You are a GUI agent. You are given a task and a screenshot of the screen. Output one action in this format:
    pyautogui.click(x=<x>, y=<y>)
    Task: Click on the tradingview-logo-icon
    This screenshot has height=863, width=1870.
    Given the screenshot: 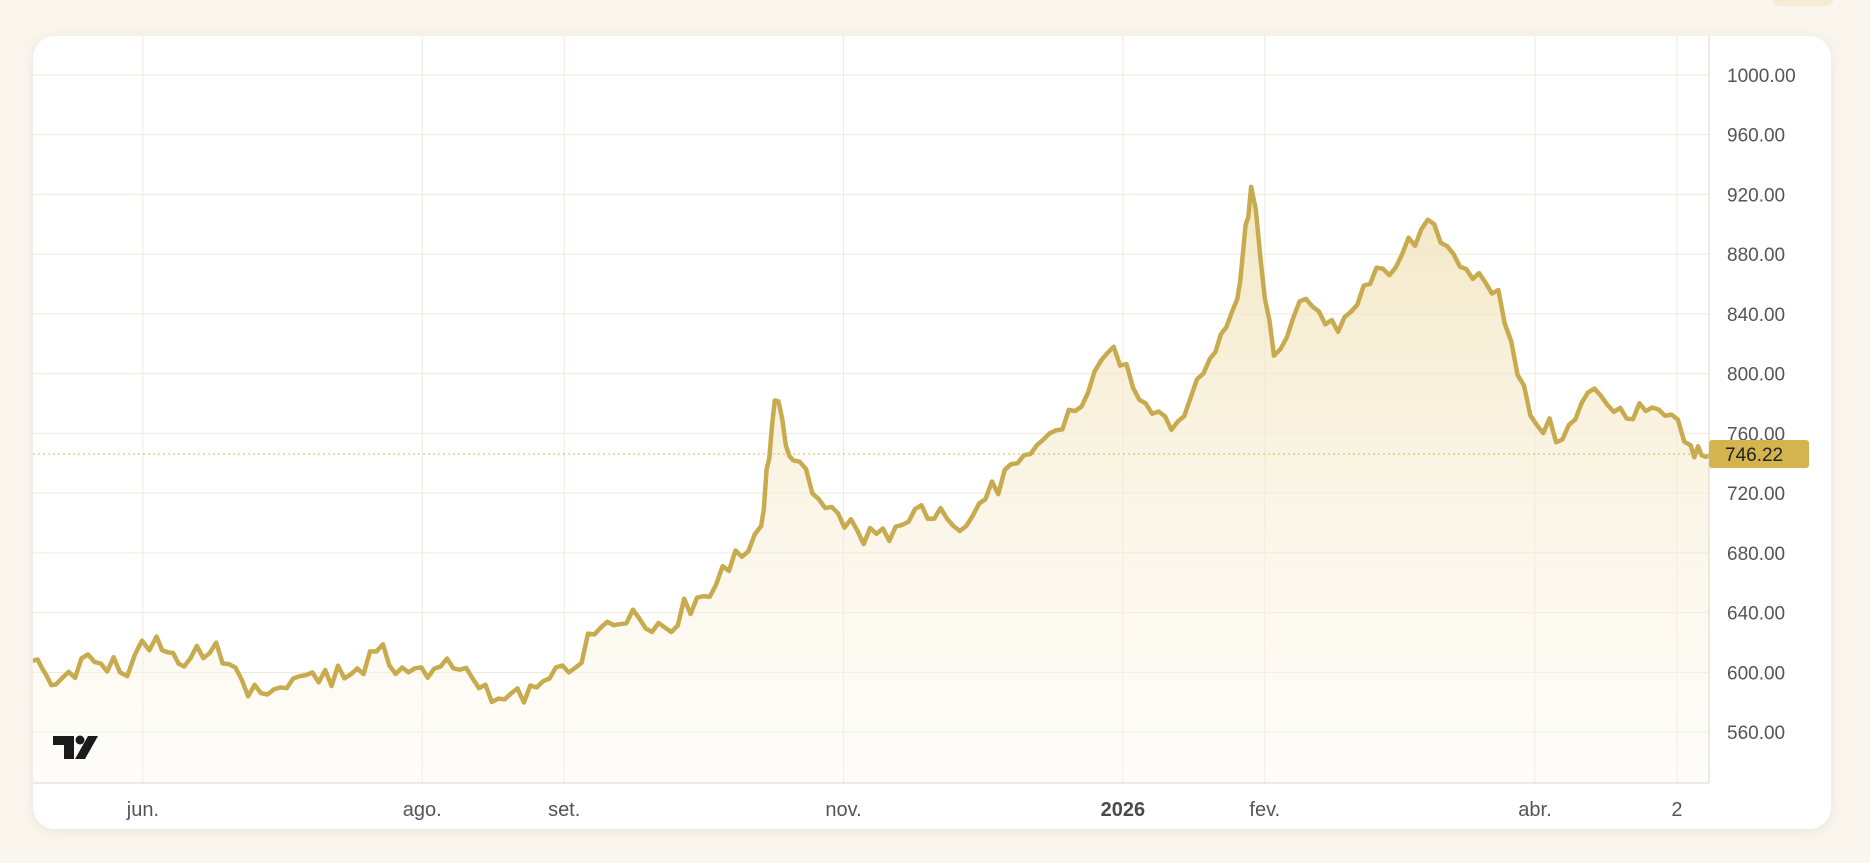 What is the action you would take?
    pyautogui.click(x=75, y=747)
    